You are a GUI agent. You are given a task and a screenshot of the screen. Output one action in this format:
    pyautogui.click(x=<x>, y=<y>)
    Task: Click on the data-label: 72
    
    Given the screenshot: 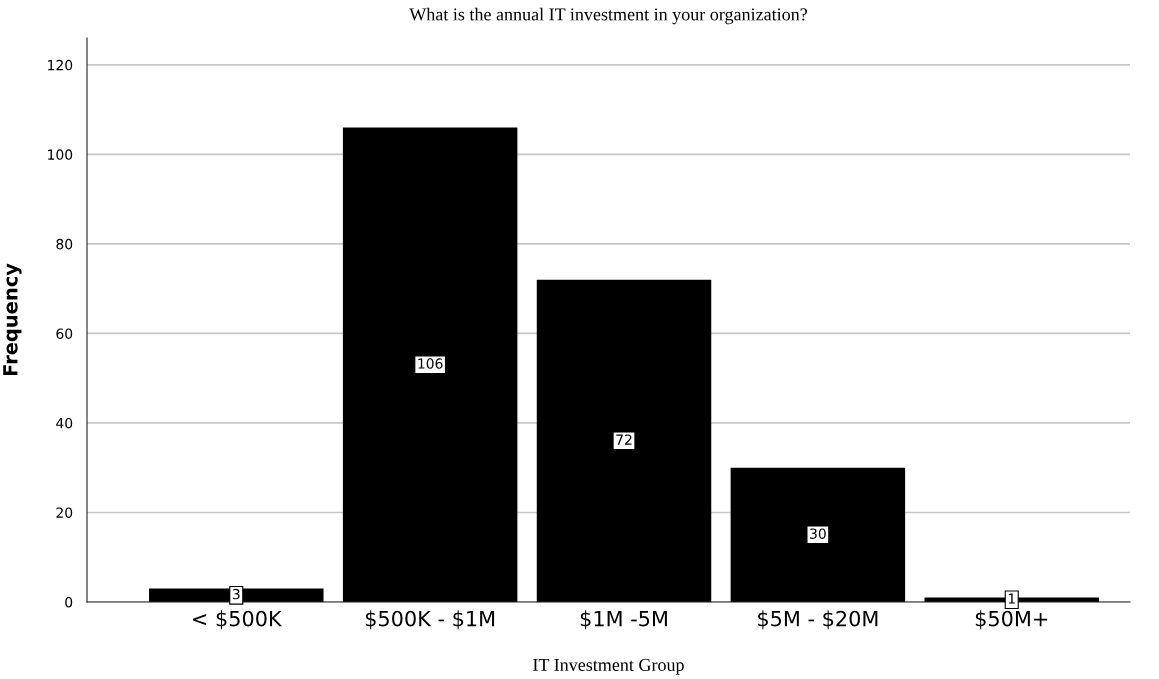 What is the action you would take?
    pyautogui.click(x=624, y=439)
    